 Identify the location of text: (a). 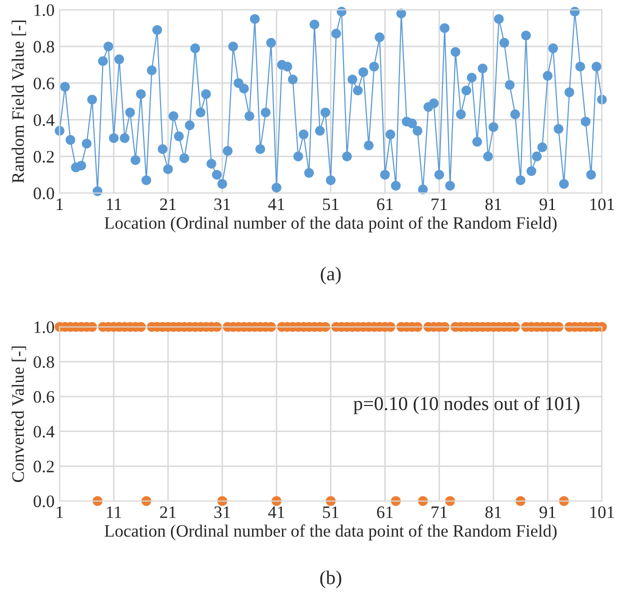
(330, 275).